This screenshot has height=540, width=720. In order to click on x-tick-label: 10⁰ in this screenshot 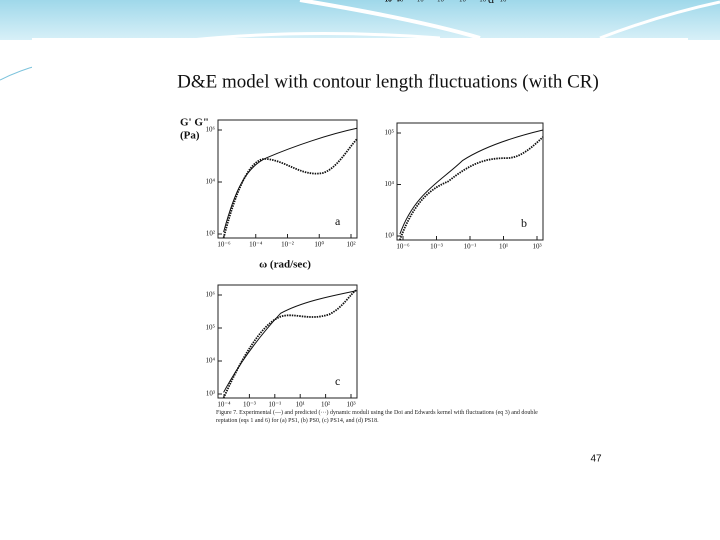, I will do `click(319, 245)`.